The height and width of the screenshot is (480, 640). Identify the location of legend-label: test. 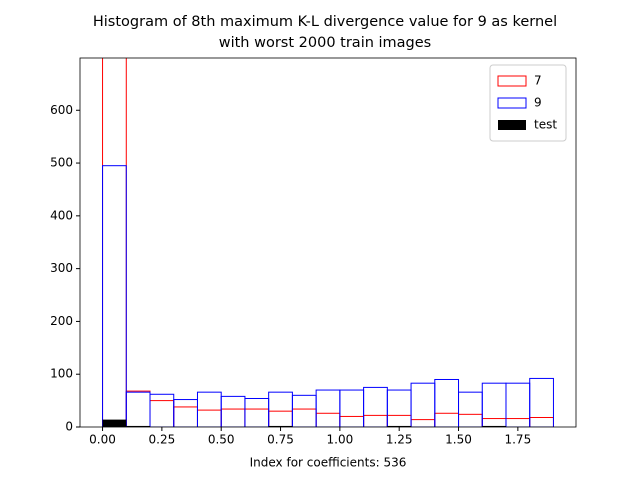
(545, 125).